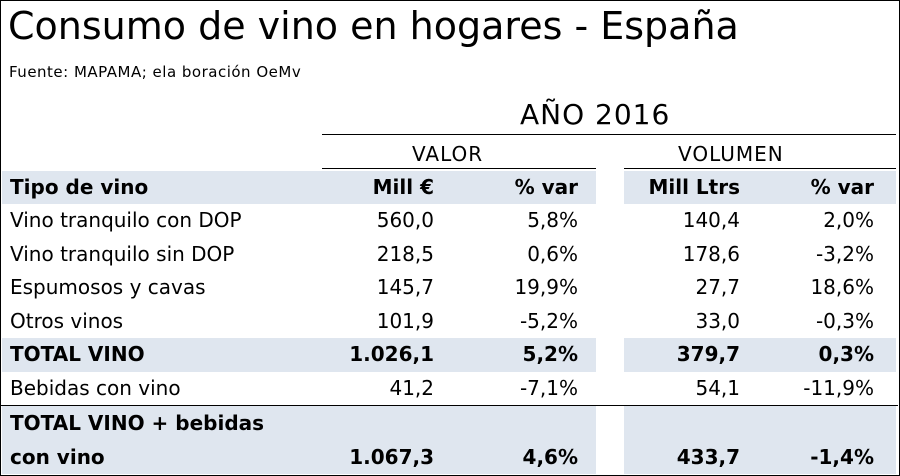  I want to click on cell-tipo: Vino tranquilo con DOP, so click(126, 220).